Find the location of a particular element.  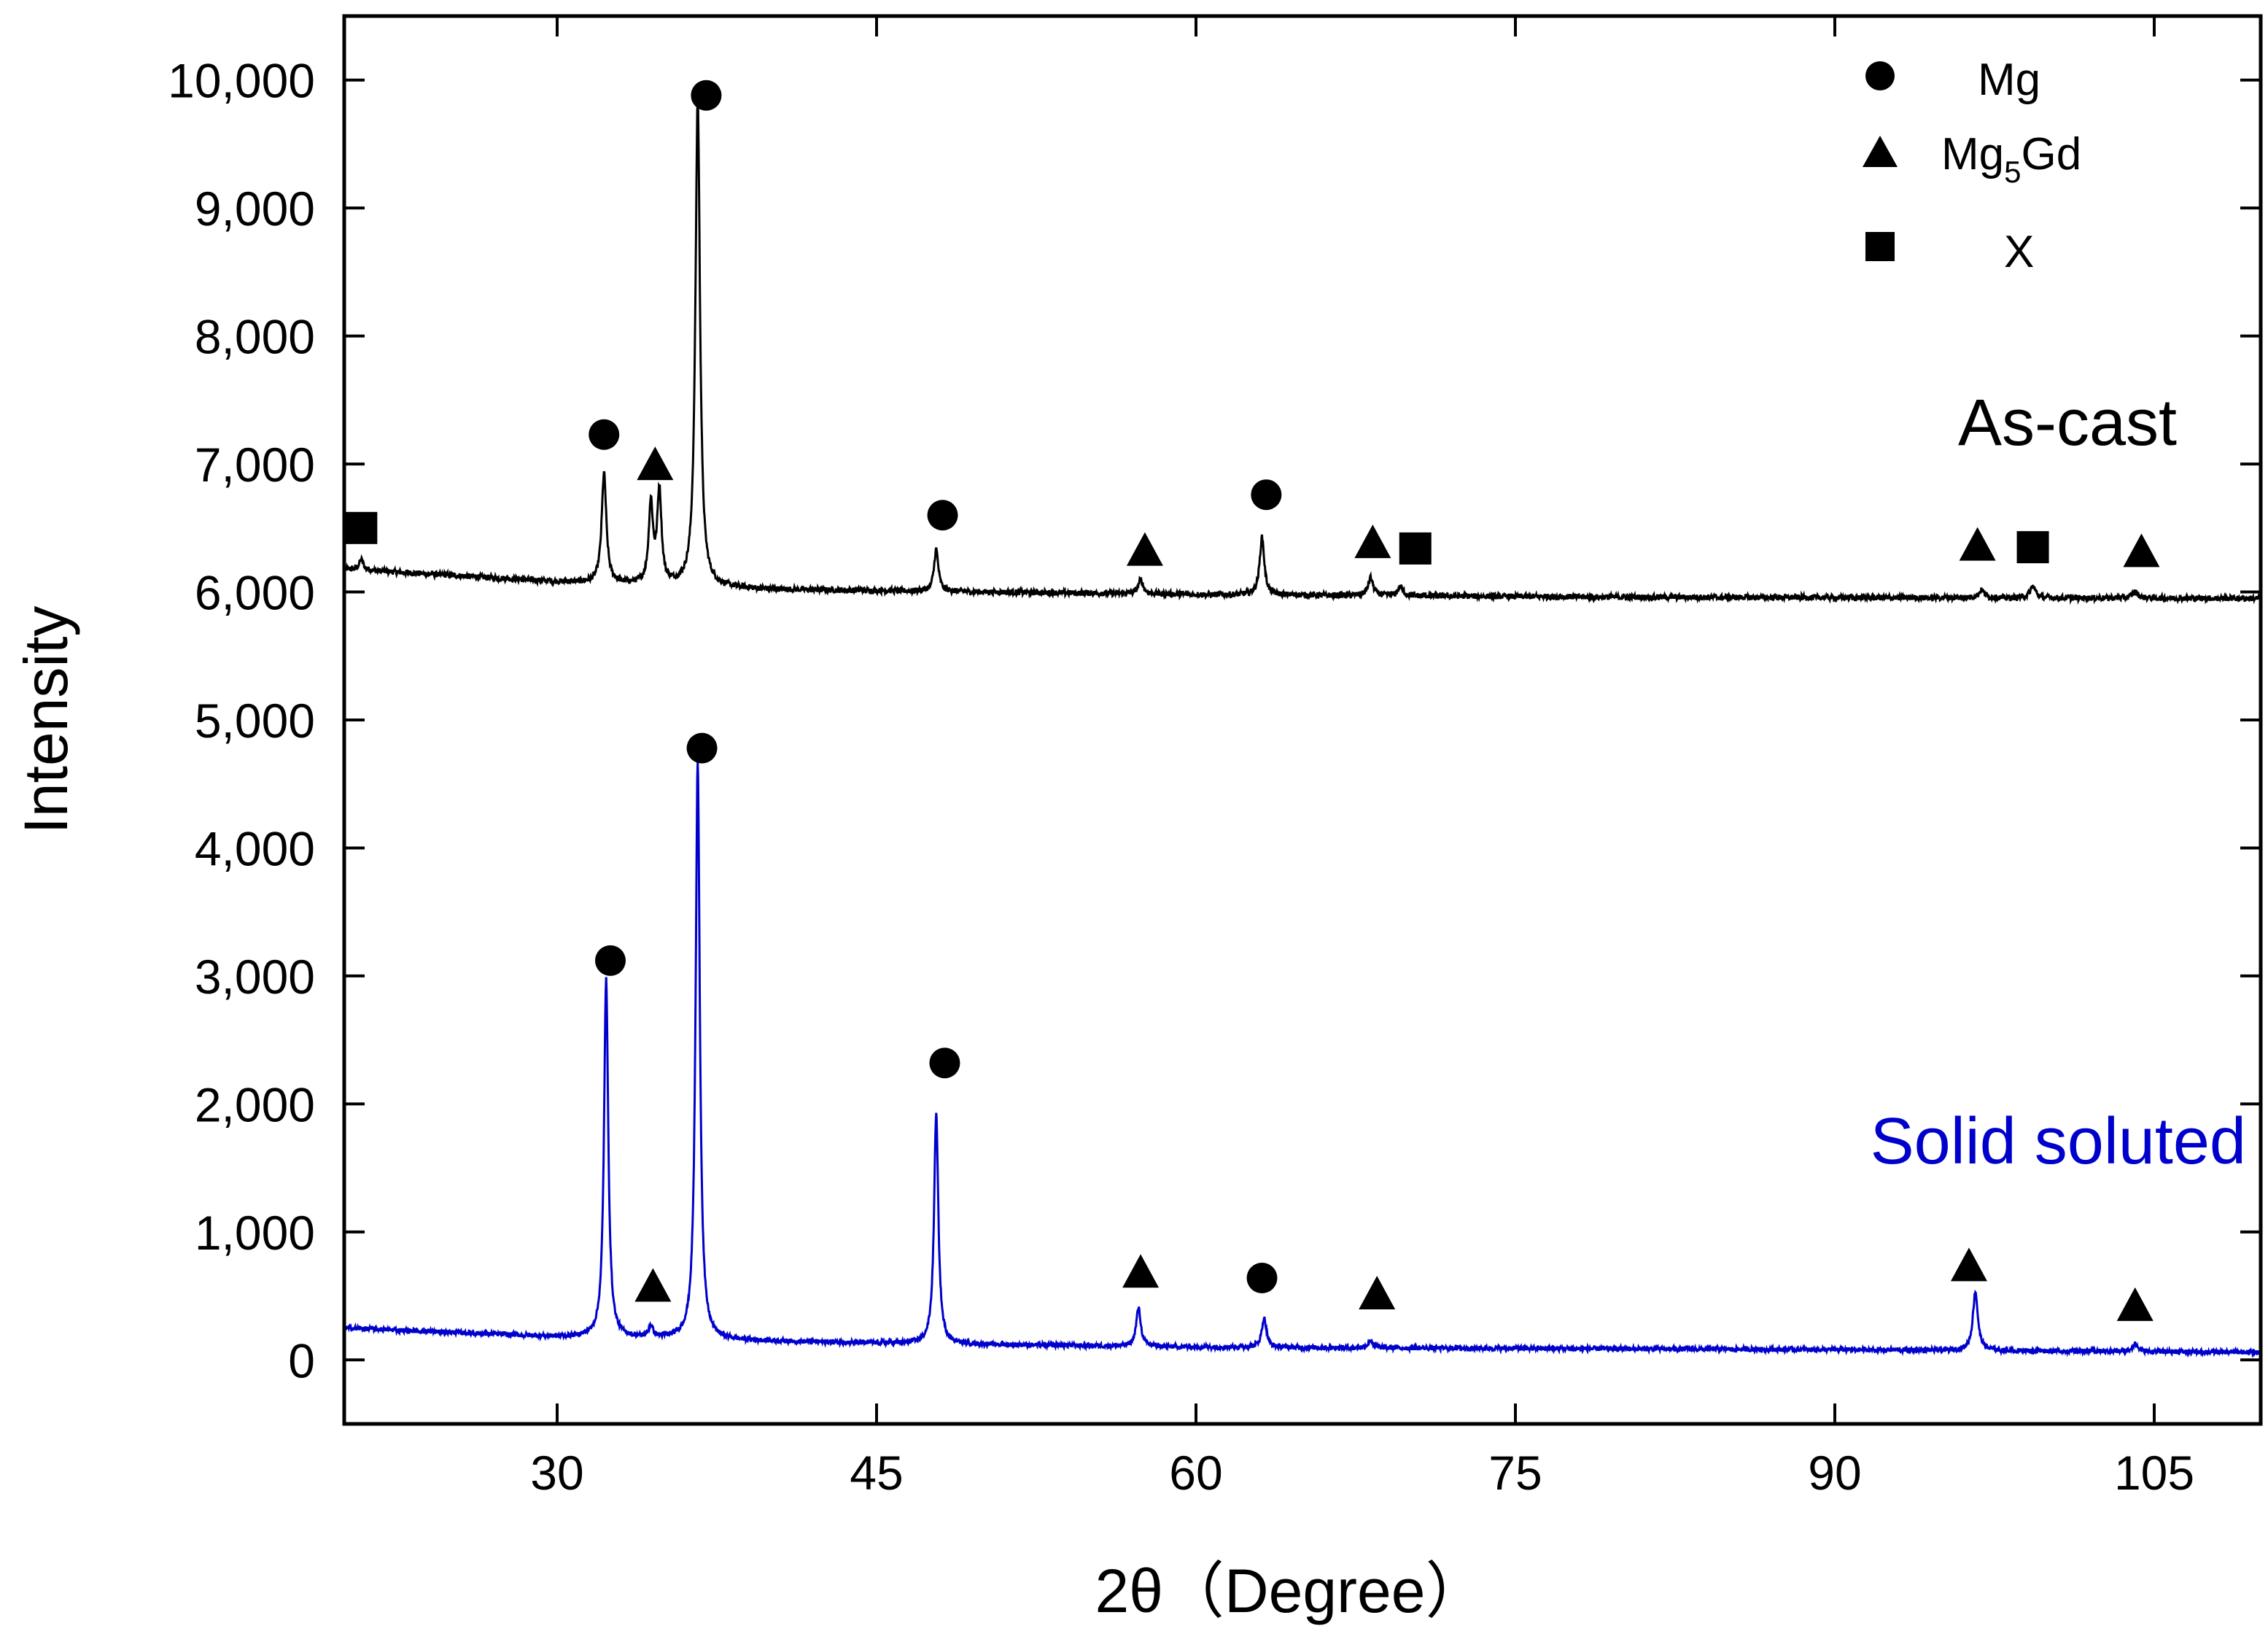

x-tick-label: 105 is located at coordinates (2154, 1473).